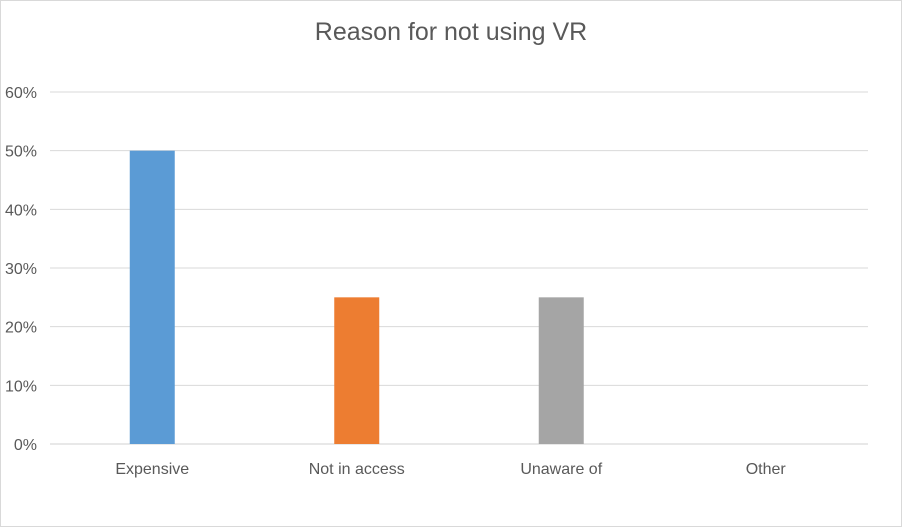  Describe the element at coordinates (25, 445) in the screenshot. I see `y-tick-label: 0%` at that location.